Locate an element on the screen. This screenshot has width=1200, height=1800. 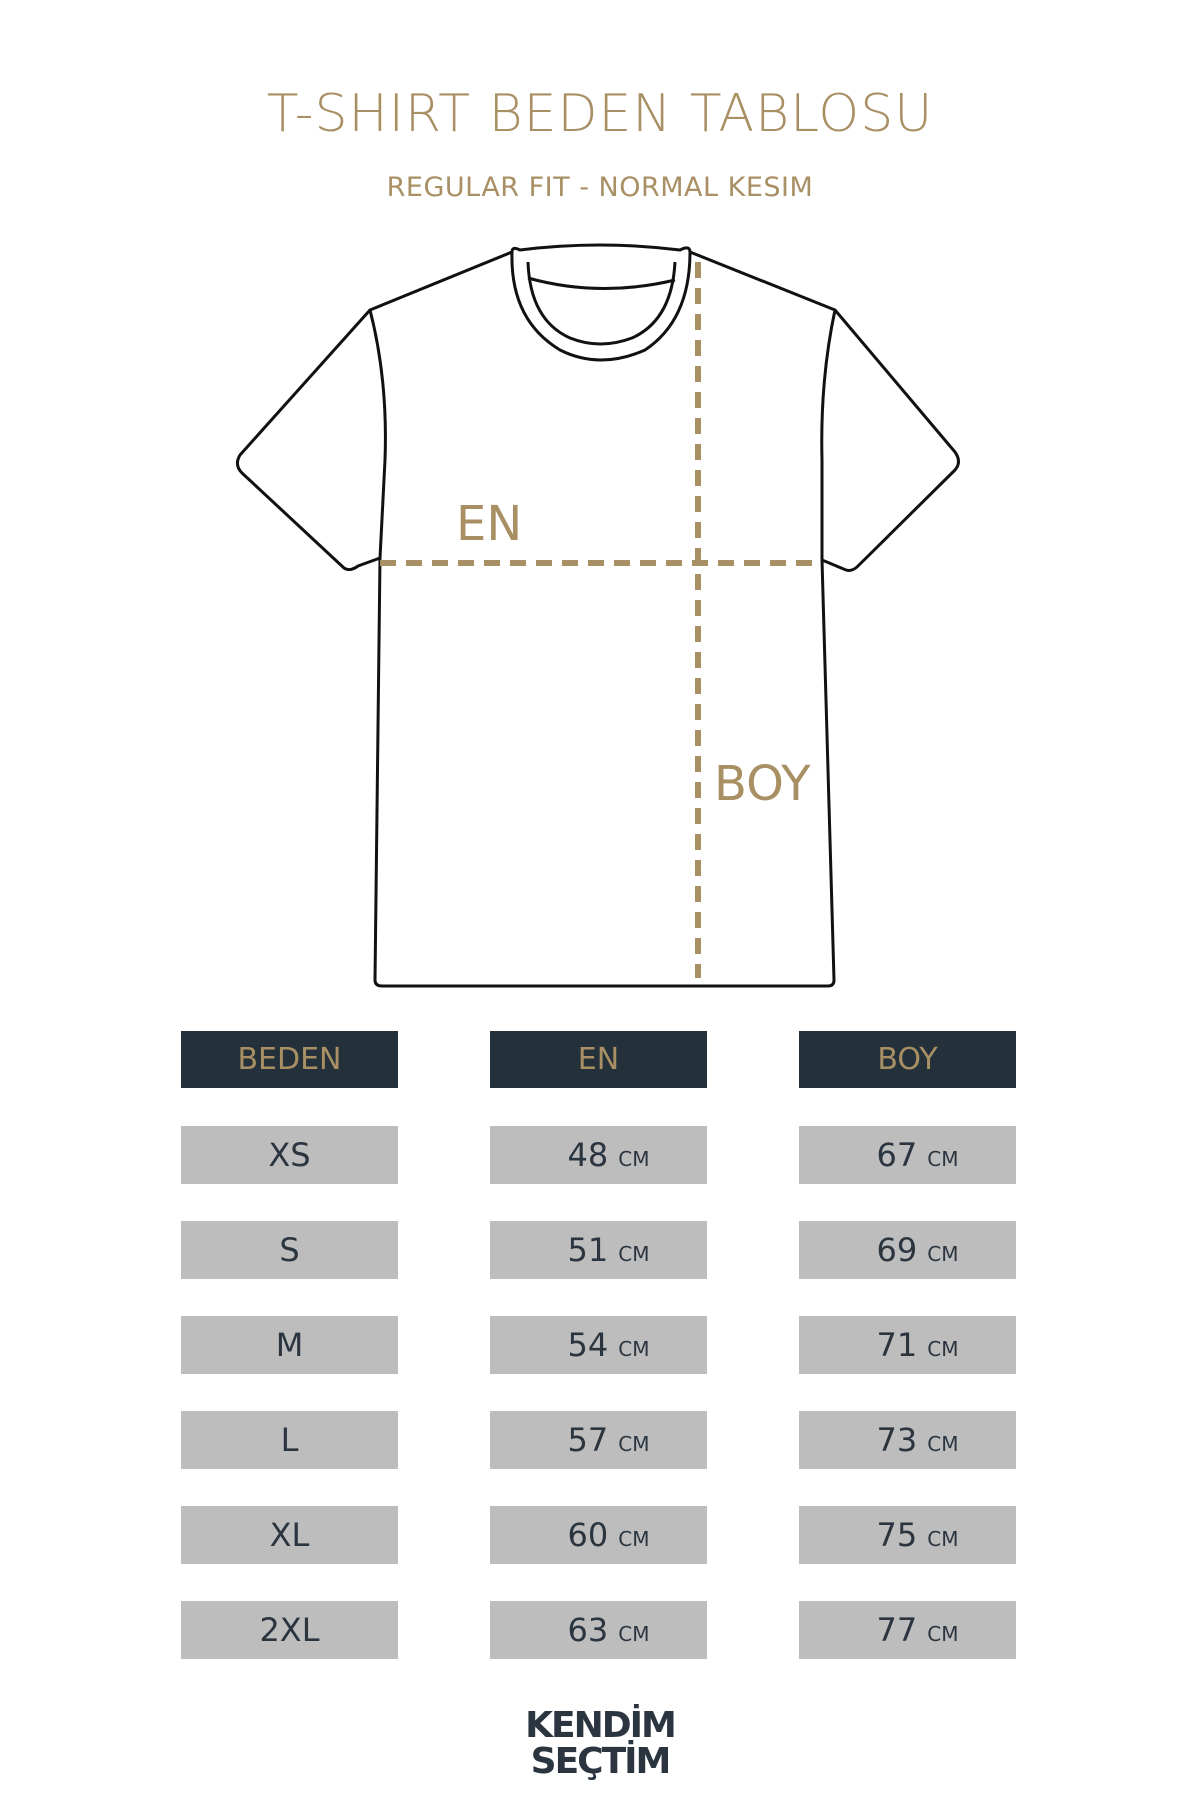
table-cell-boy: 77 CM is located at coordinates (907, 1630).